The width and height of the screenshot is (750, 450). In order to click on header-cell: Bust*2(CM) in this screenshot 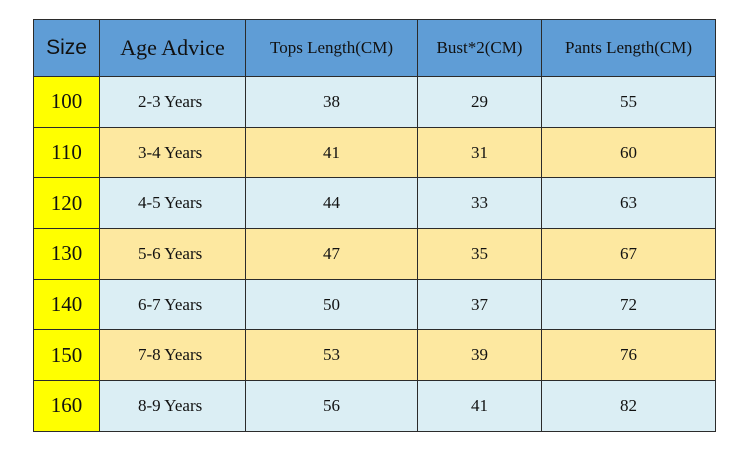, I will do `click(479, 48)`.